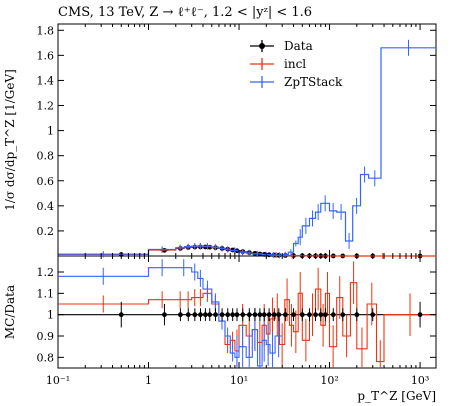  What do you see at coordinates (46, 231) in the screenshot?
I see `top-y-tick-label-0: 0.2` at bounding box center [46, 231].